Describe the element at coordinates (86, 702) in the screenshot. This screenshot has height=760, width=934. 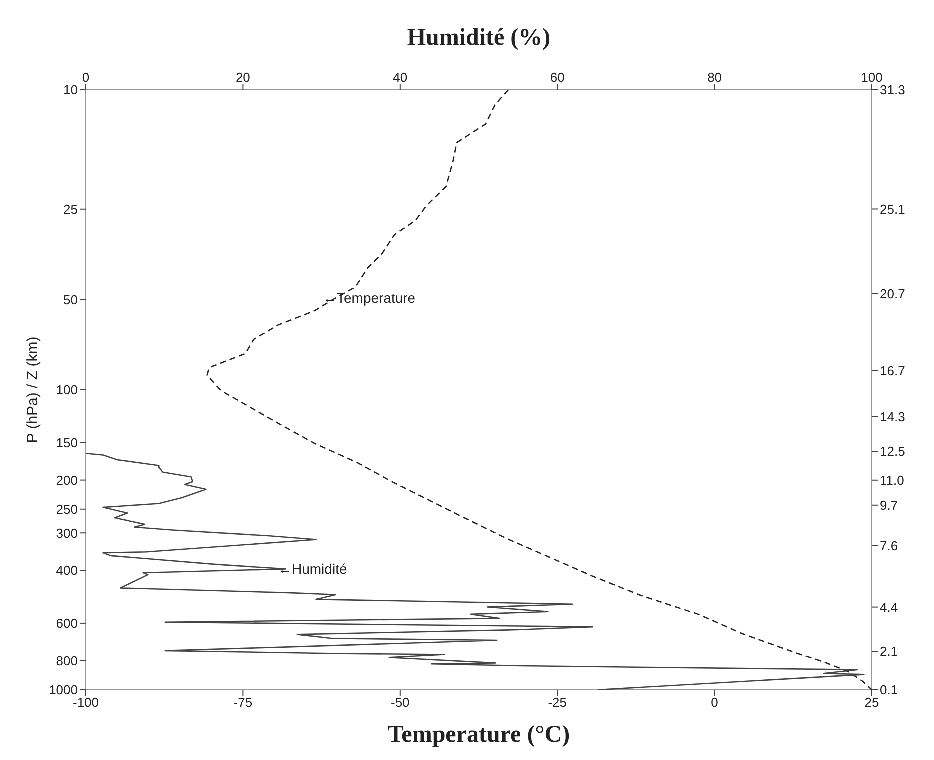
I see `x-tick-label: -100` at that location.